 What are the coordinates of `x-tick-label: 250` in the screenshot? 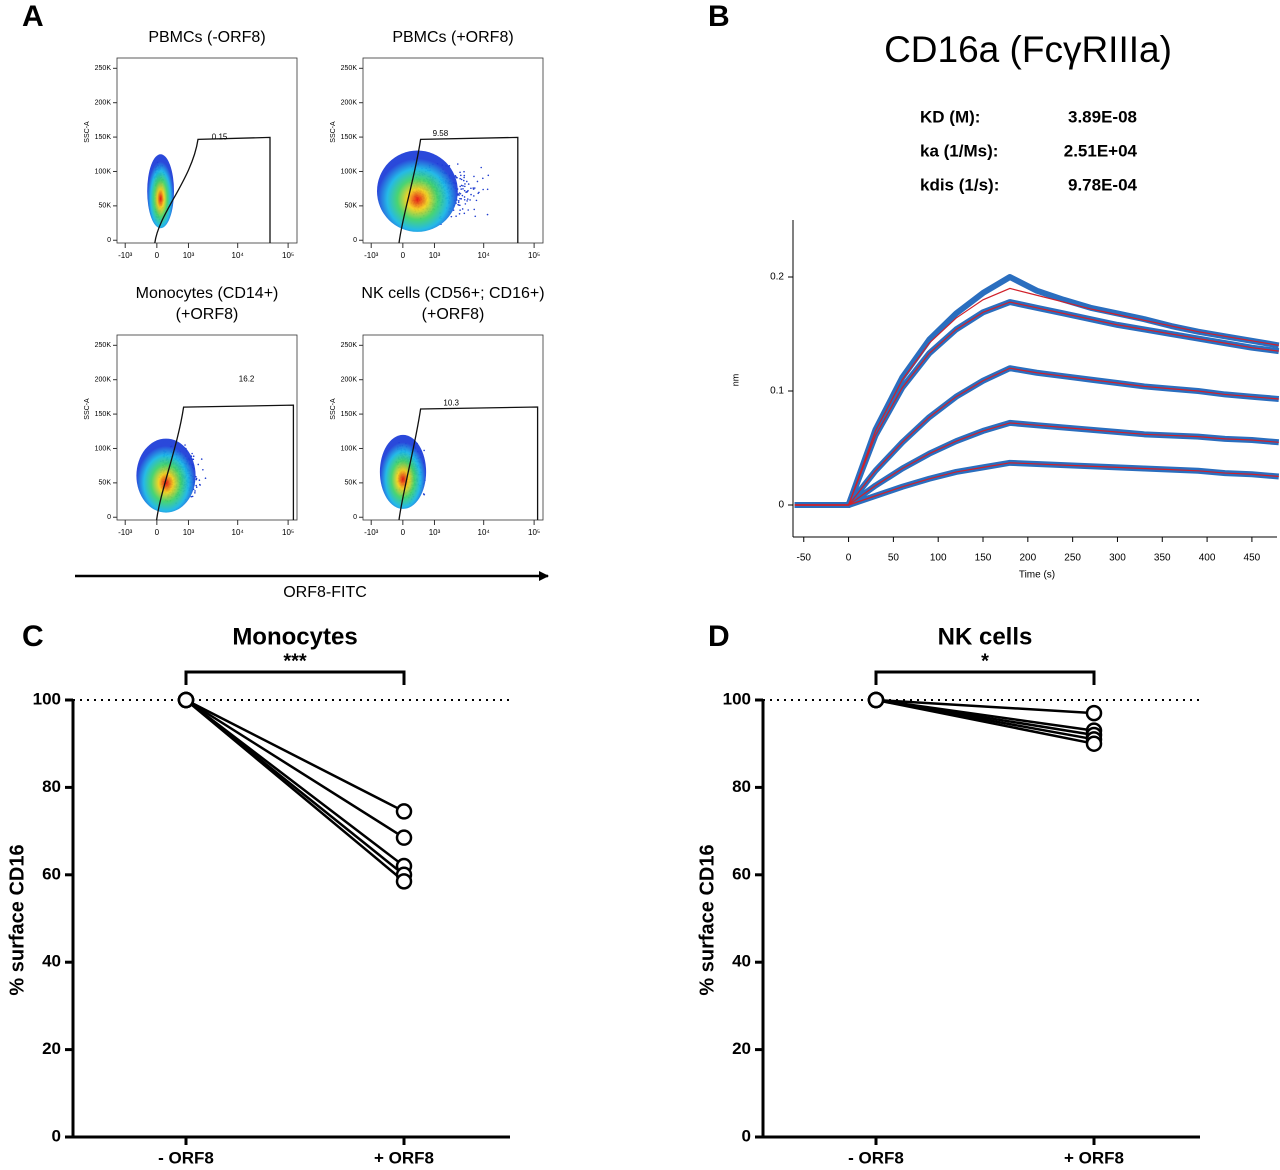 It's located at (1072, 558).